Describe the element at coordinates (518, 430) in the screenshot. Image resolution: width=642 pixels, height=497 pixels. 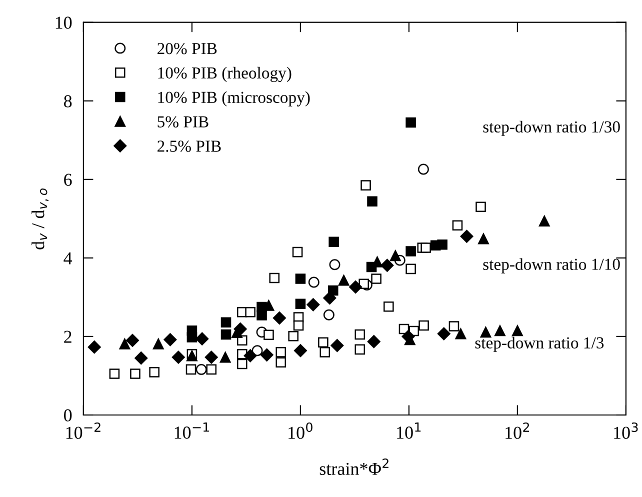
I see `x-tick-label: 10$^{2}$` at that location.